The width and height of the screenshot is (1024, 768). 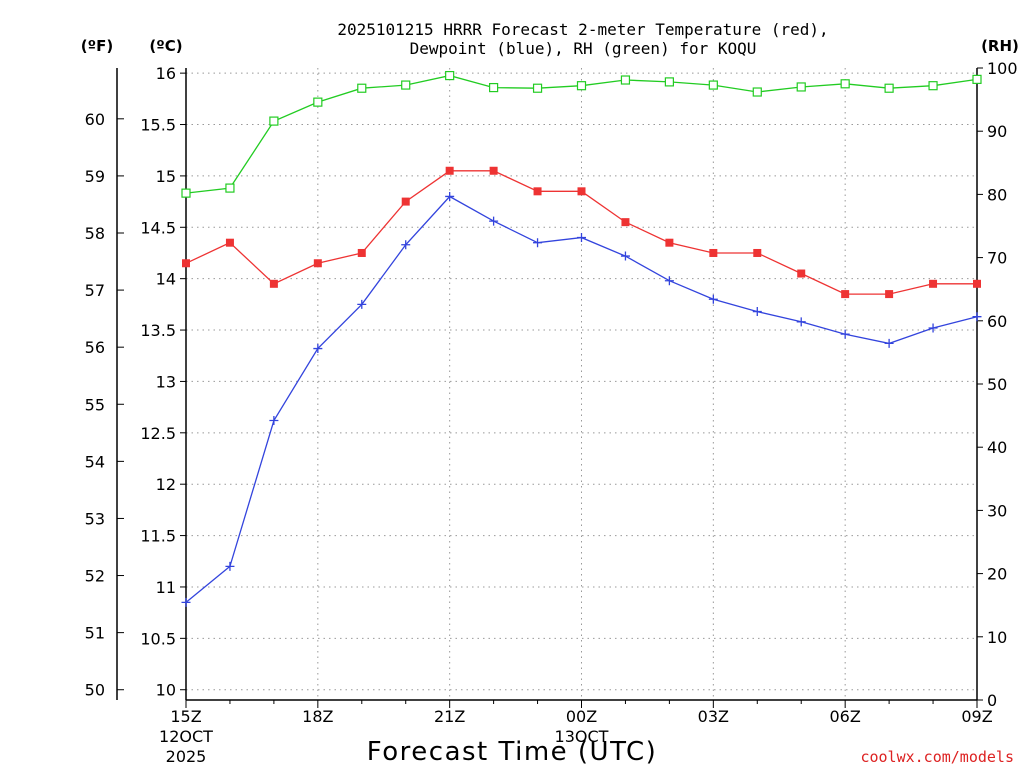 I want to click on fahrenheit-tick-label: 58, so click(x=95, y=233).